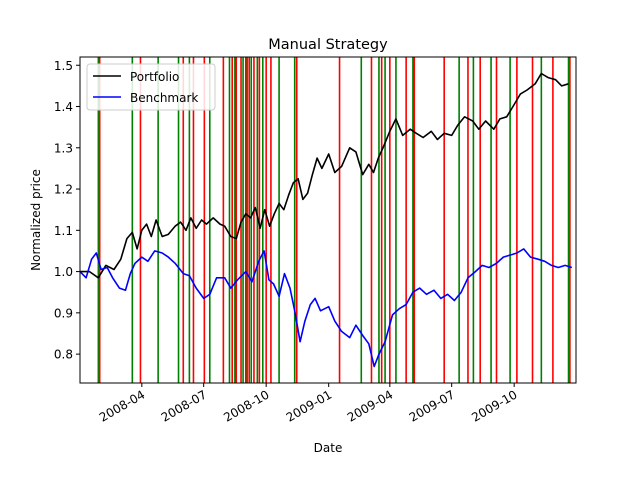 The height and width of the screenshot is (480, 640). What do you see at coordinates (63, 107) in the screenshot?
I see `y-tick-label: 1.4` at bounding box center [63, 107].